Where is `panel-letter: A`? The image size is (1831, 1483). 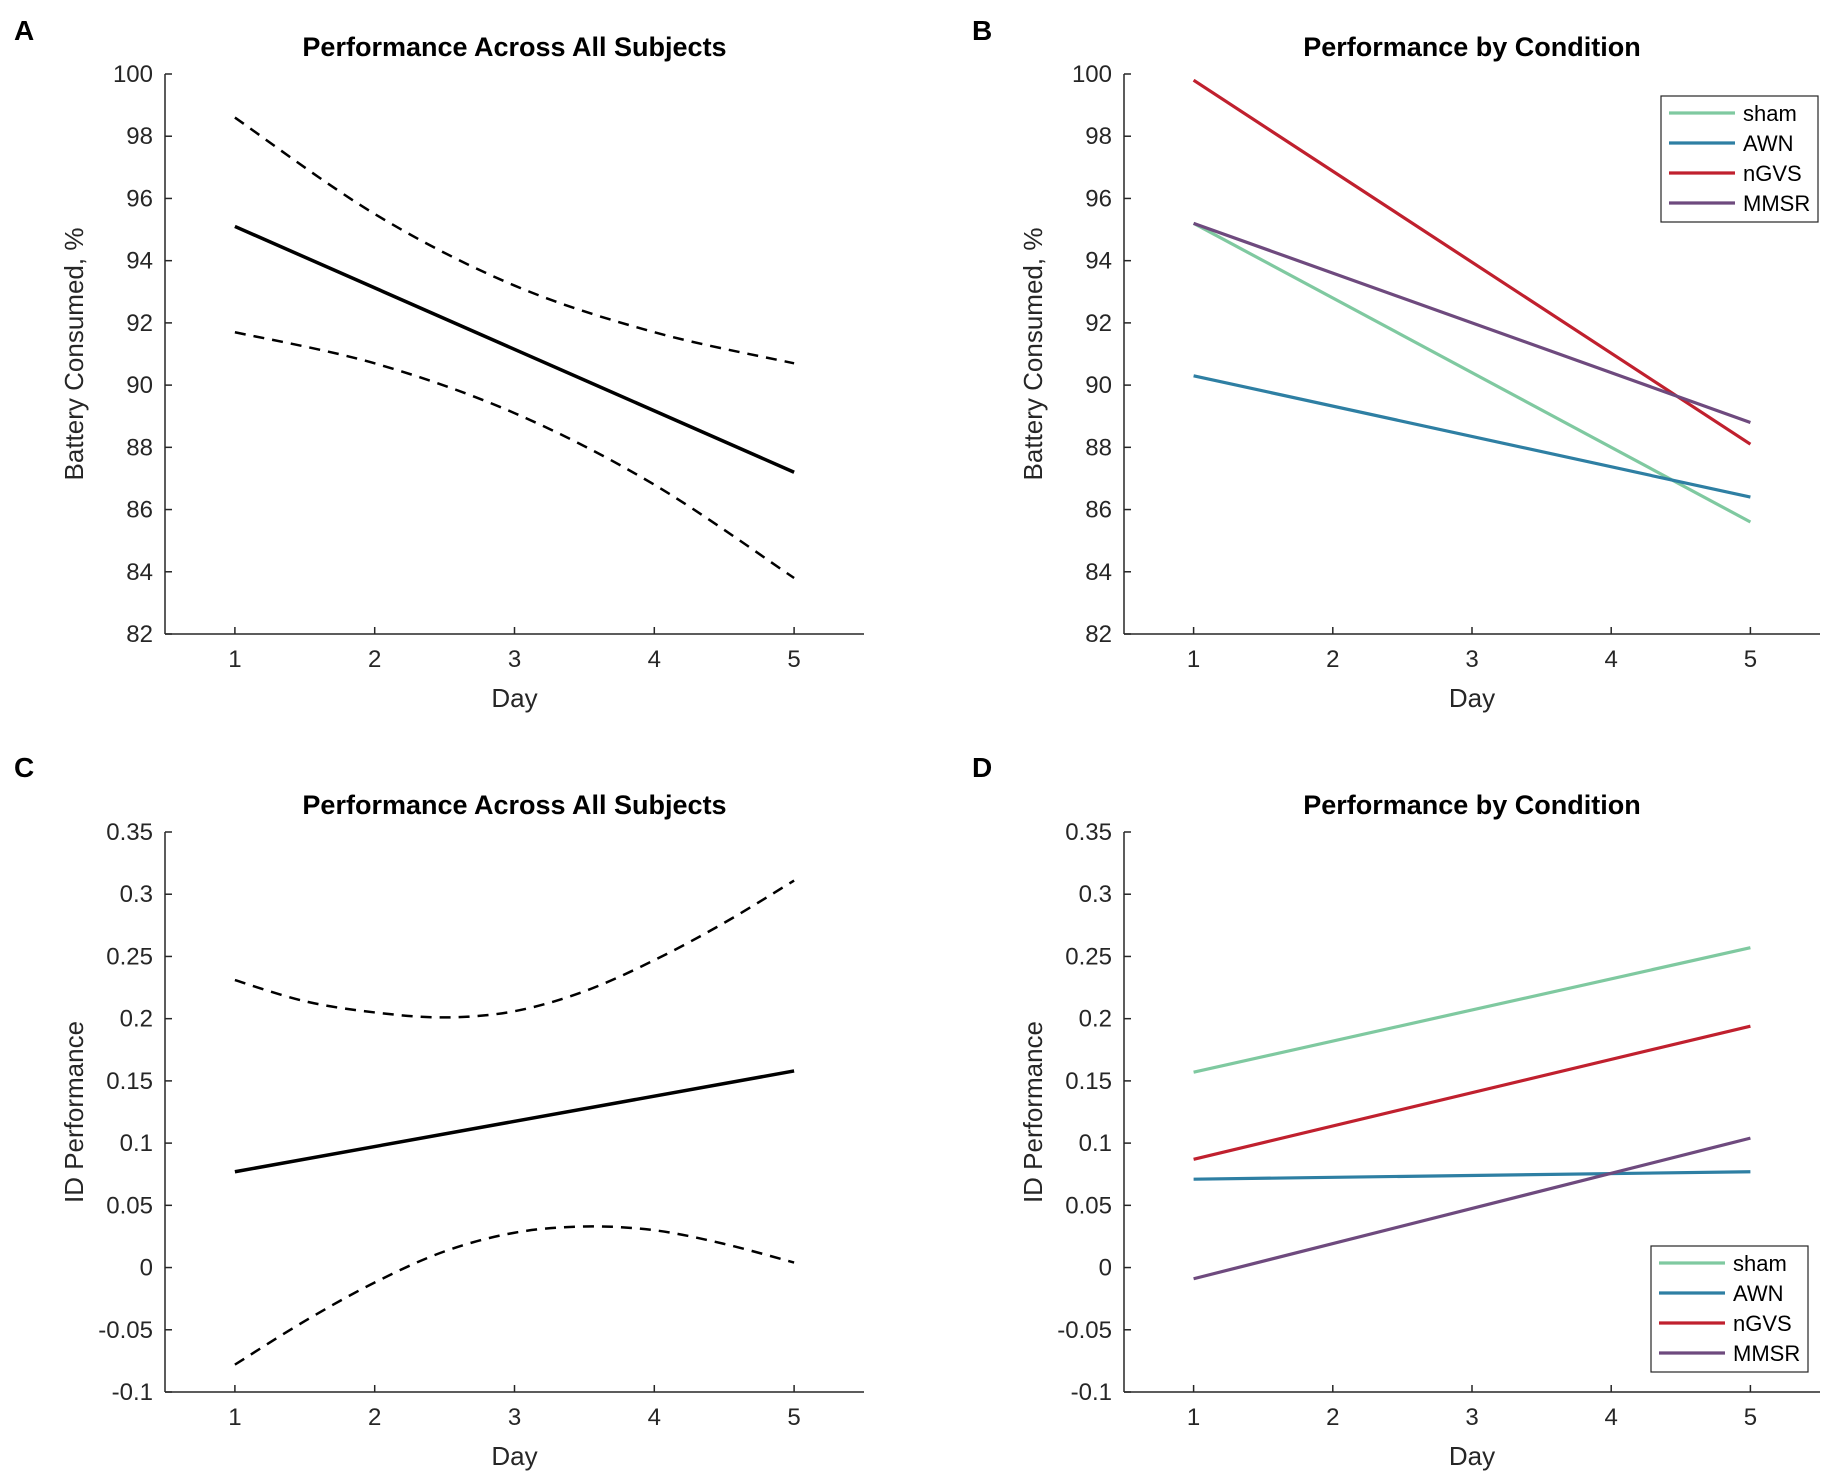 panel-letter: A is located at coordinates (24, 30).